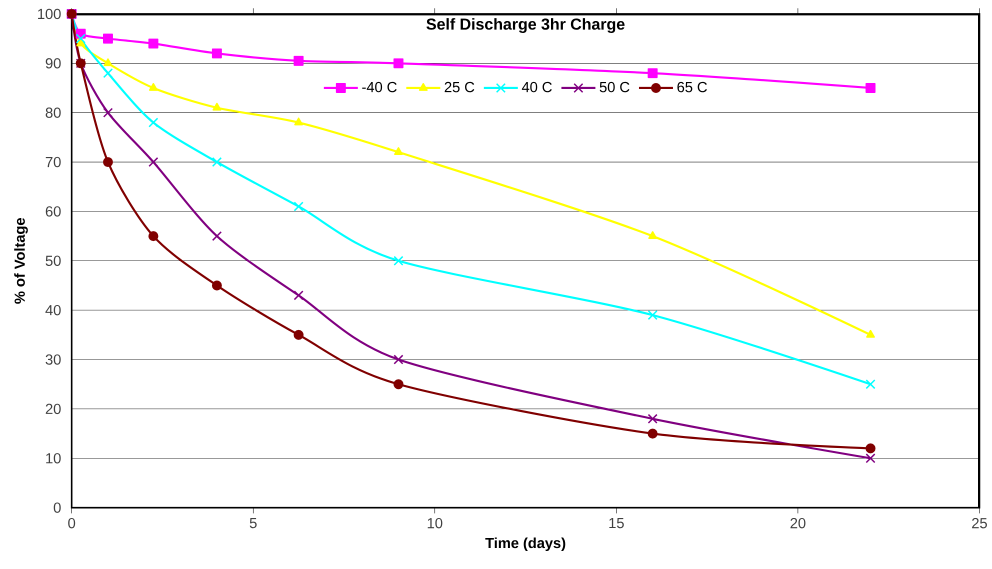 The image size is (992, 569). I want to click on y-tick-label: 30, so click(53, 359).